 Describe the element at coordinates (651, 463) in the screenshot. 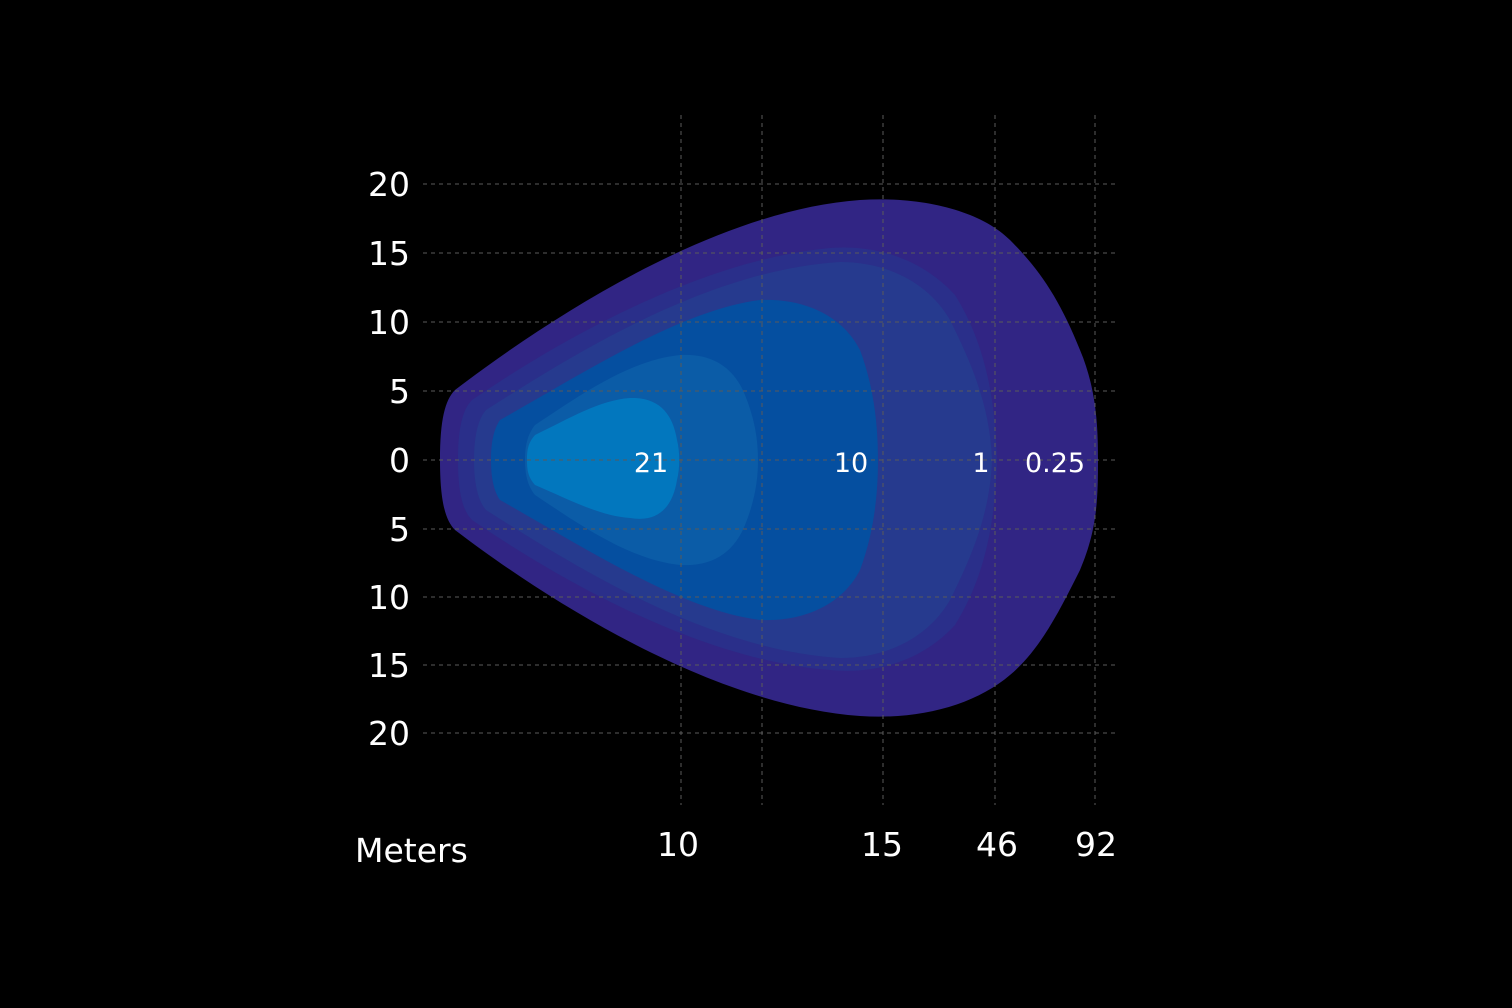

I see `zone-label-6: 21` at that location.